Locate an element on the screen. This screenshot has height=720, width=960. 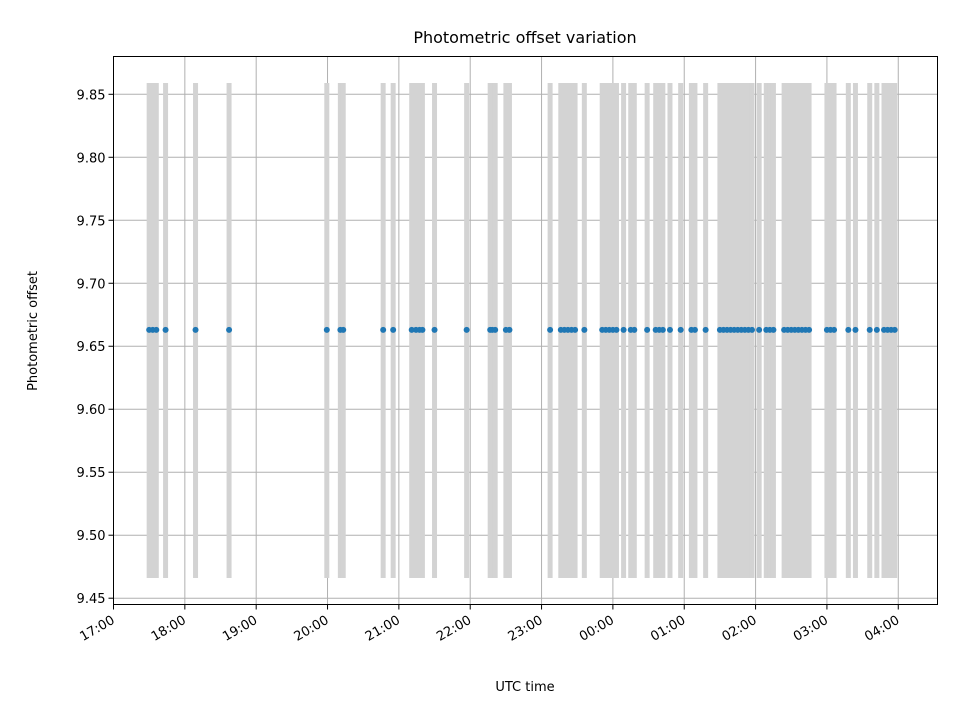
x-tick-label: 17:00 is located at coordinates (98, 629).